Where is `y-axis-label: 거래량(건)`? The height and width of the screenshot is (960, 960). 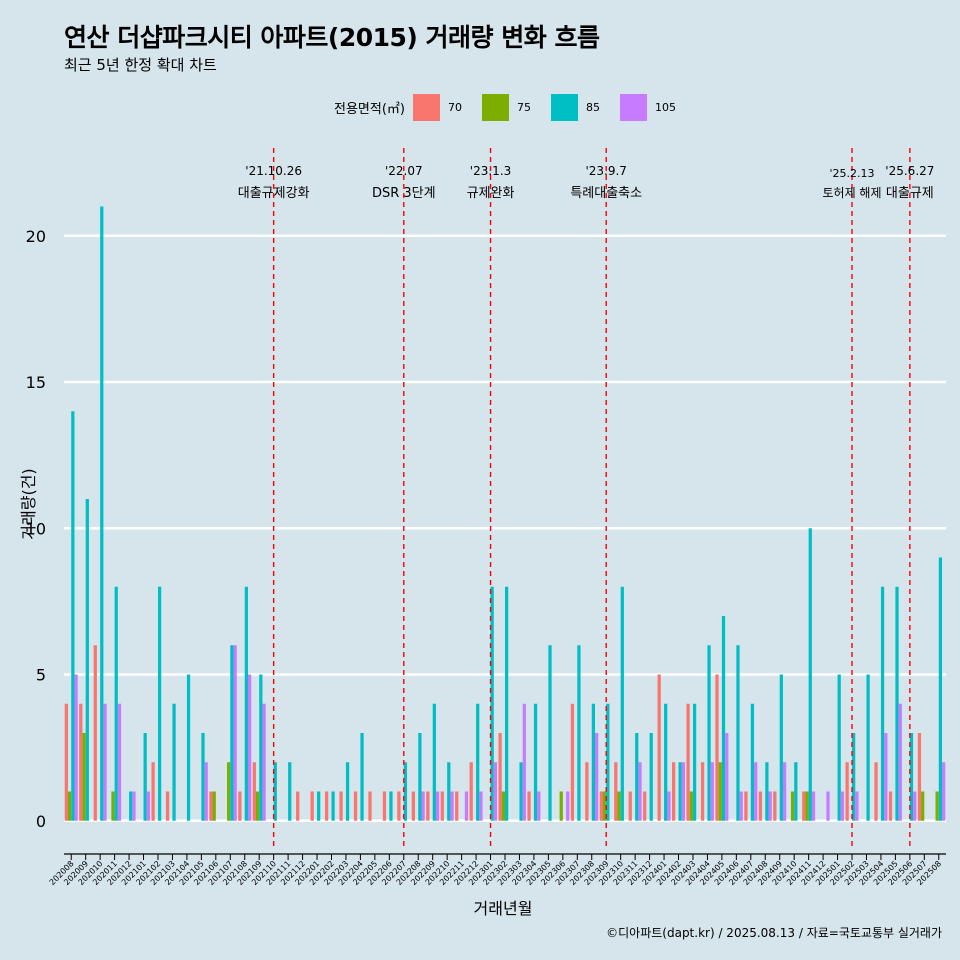
y-axis-label: 거래량(건) is located at coordinates (28, 503).